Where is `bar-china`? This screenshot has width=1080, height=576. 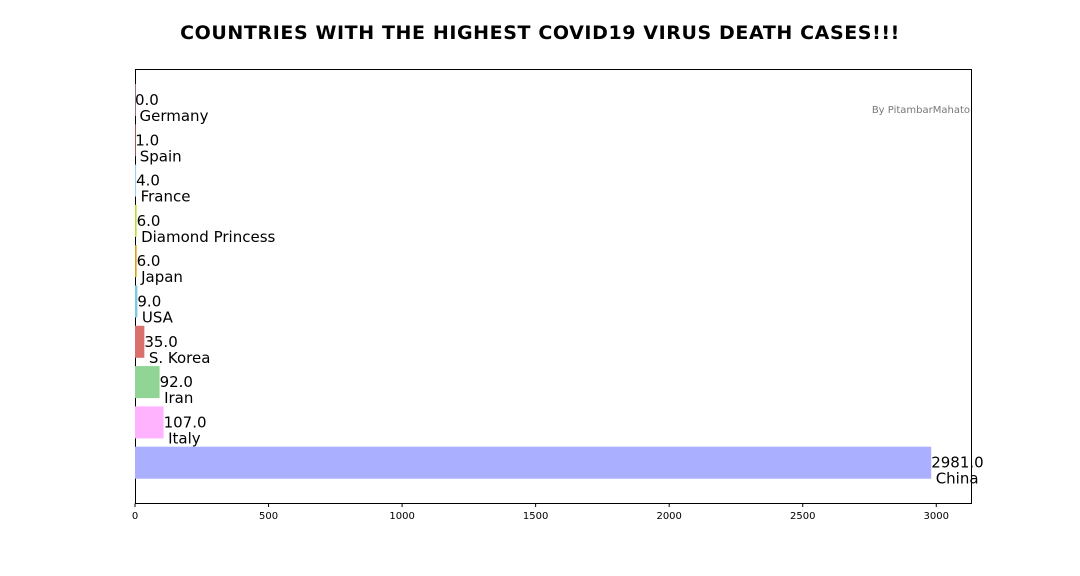 bar-china is located at coordinates (533, 462).